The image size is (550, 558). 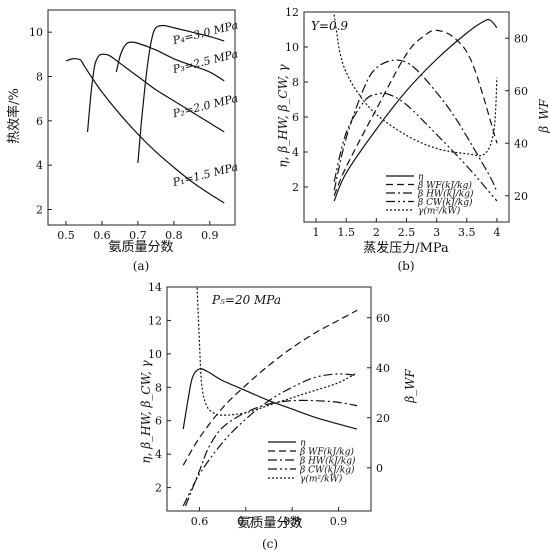 I want to click on panel-annotation: P₅=20 MPa, so click(x=246, y=300).